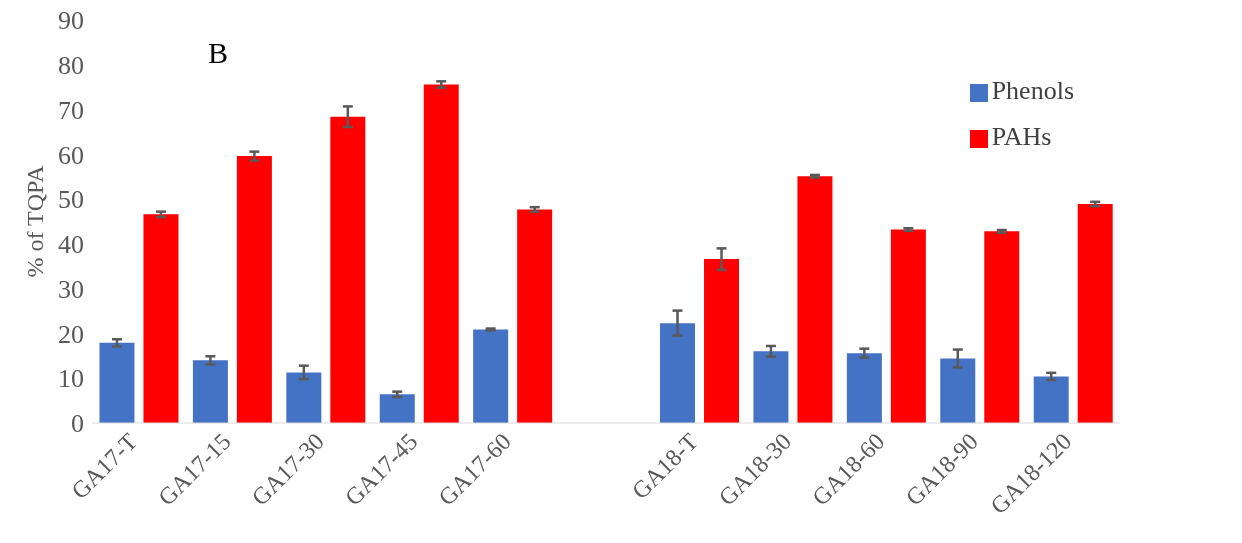 The image size is (1242, 543). I want to click on y-tick-label: 90, so click(71, 21).